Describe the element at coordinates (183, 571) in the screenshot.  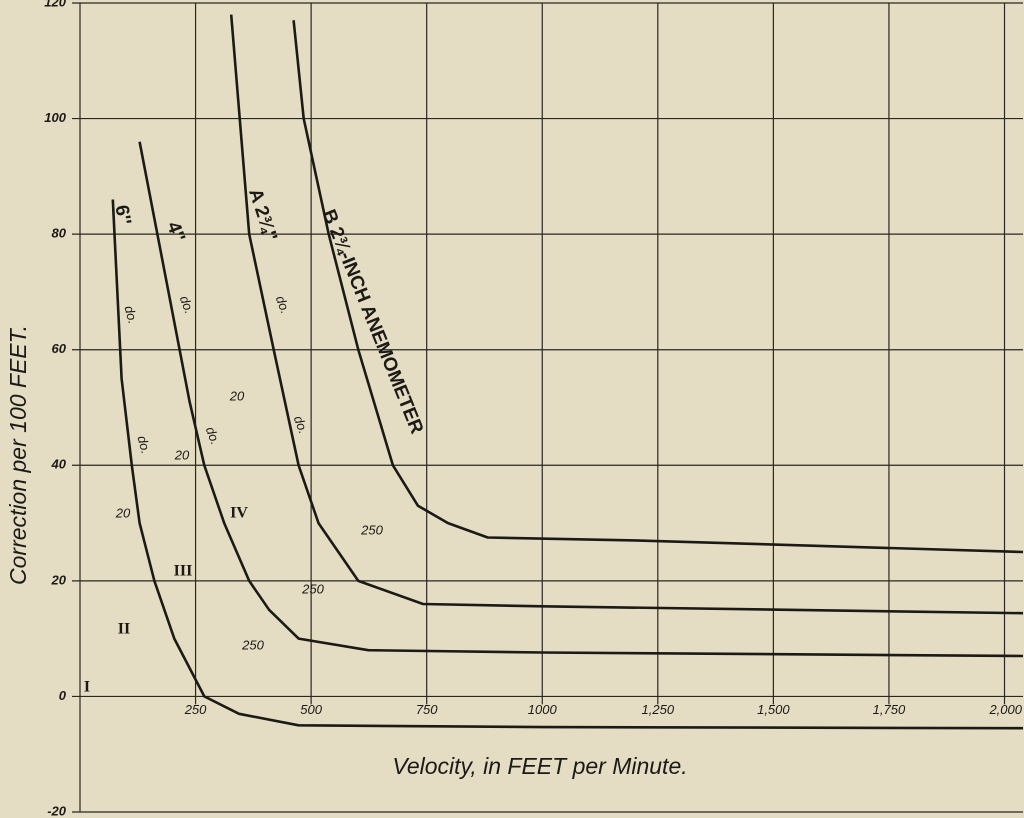
I see `annotation: III` at that location.